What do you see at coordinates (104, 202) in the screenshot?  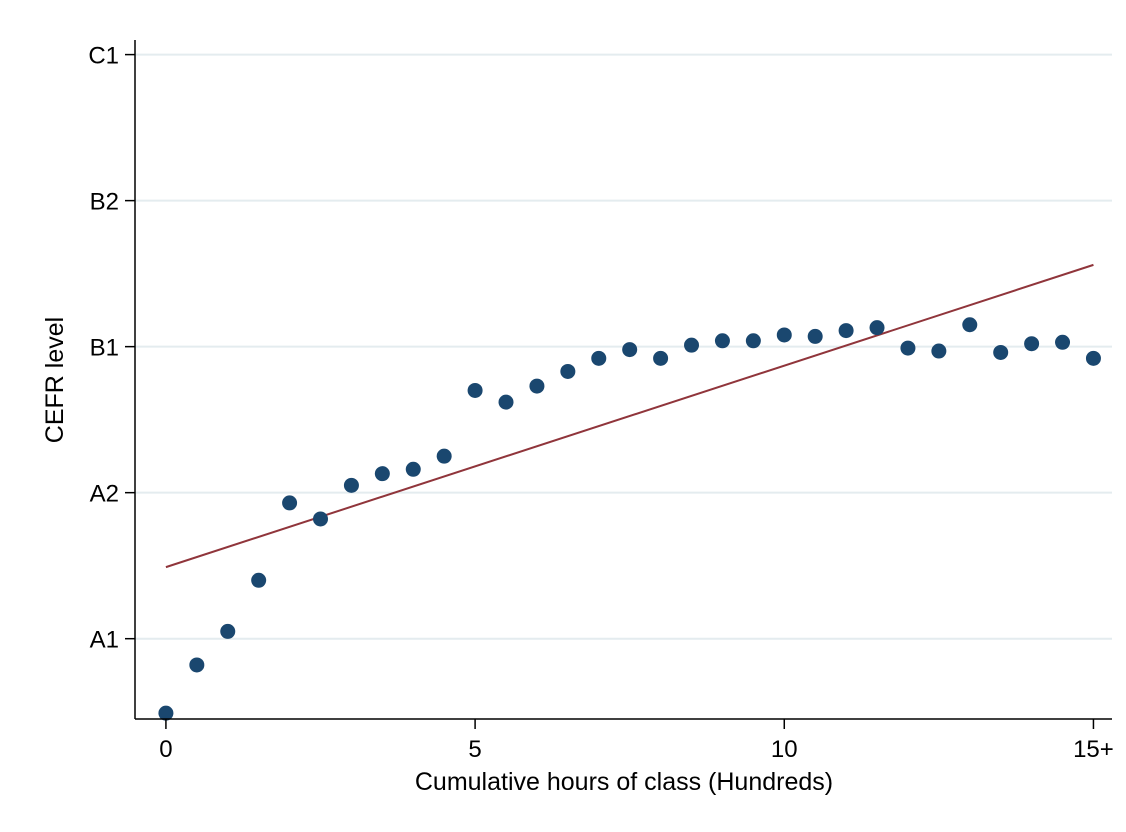 I see `y-tick-label-B2: B2` at bounding box center [104, 202].